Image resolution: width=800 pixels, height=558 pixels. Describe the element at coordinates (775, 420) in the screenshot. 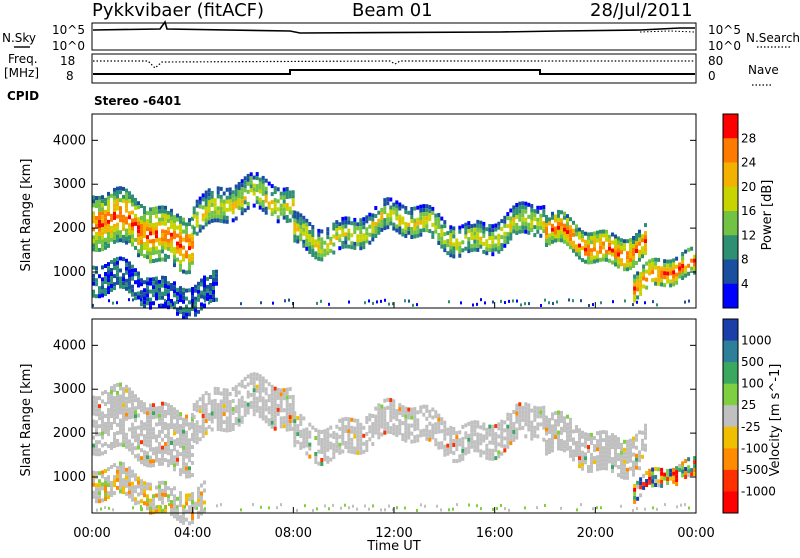

I see `velocity-cb-label: Velocity [m s^-1]` at that location.